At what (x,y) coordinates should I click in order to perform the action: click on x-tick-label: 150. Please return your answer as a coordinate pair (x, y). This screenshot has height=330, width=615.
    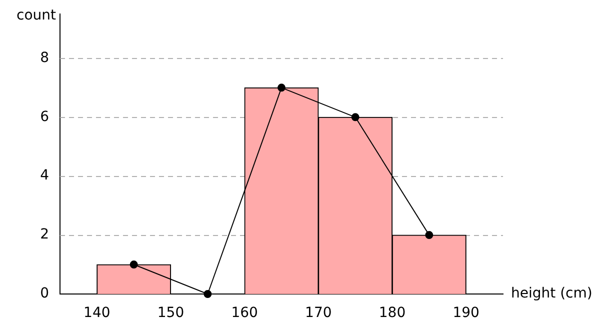
    Looking at the image, I should click on (170, 313).